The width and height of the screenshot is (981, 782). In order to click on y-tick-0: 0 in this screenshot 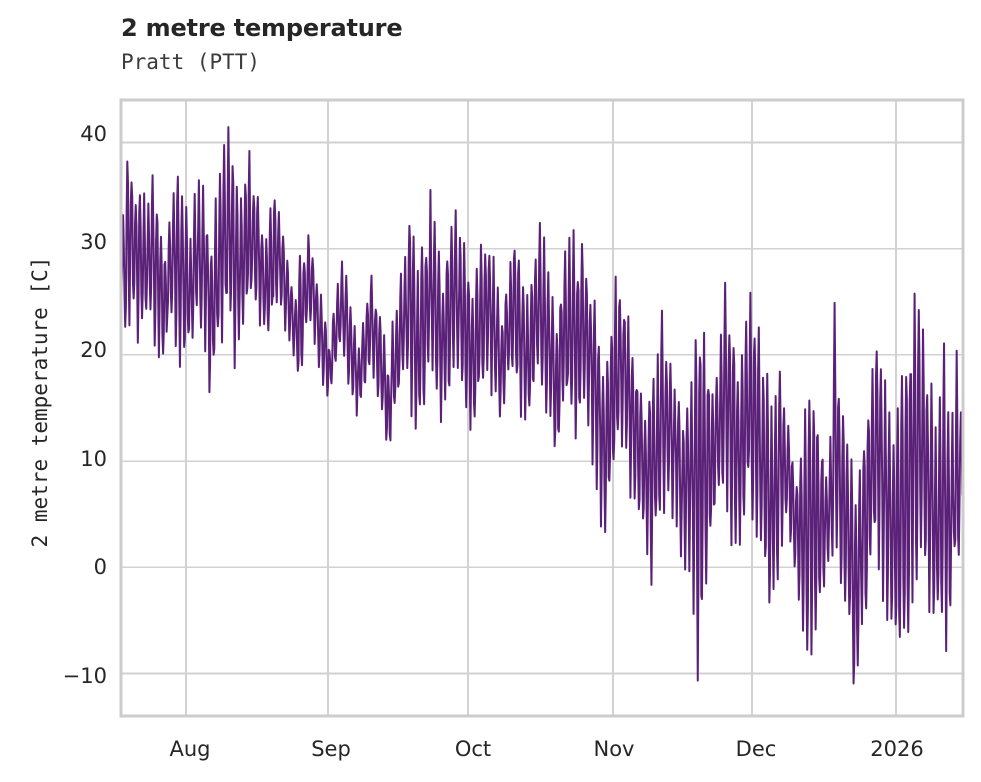, I will do `click(100, 567)`.